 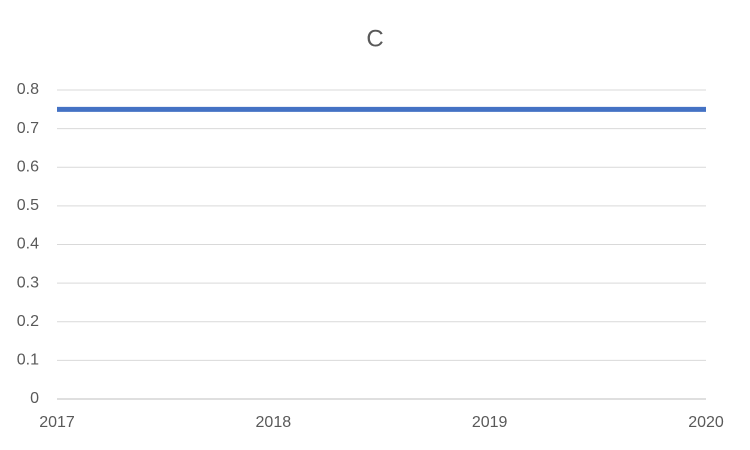 What do you see at coordinates (57, 422) in the screenshot?
I see `x-tick-label: 2017` at bounding box center [57, 422].